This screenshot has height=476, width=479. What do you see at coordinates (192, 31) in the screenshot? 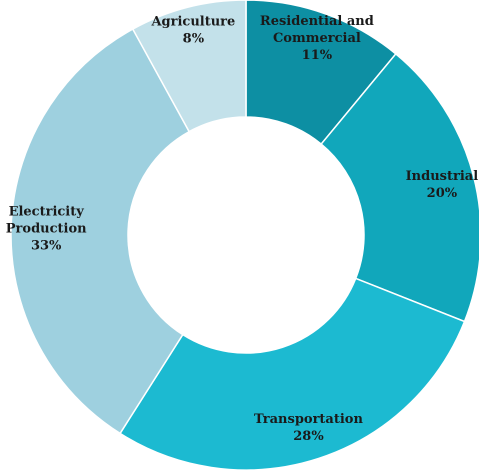
I see `label-agriculture: Agriculture 8%` at bounding box center [192, 31].